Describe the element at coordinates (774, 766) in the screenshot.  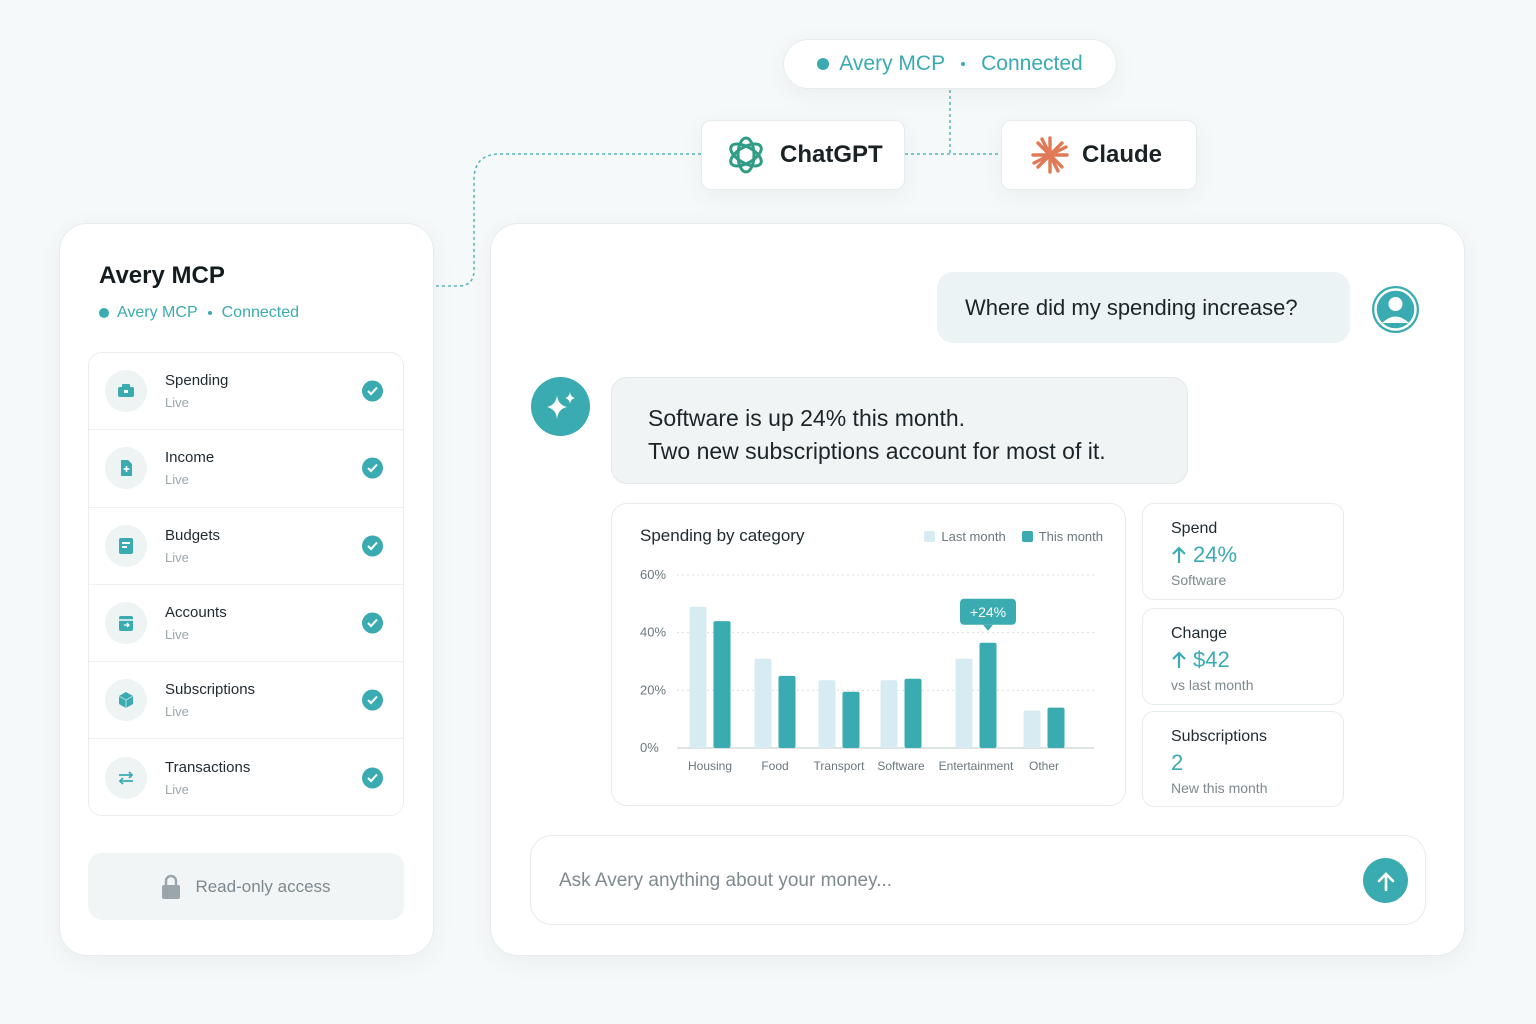
I see `x-tick-label: Food` at that location.